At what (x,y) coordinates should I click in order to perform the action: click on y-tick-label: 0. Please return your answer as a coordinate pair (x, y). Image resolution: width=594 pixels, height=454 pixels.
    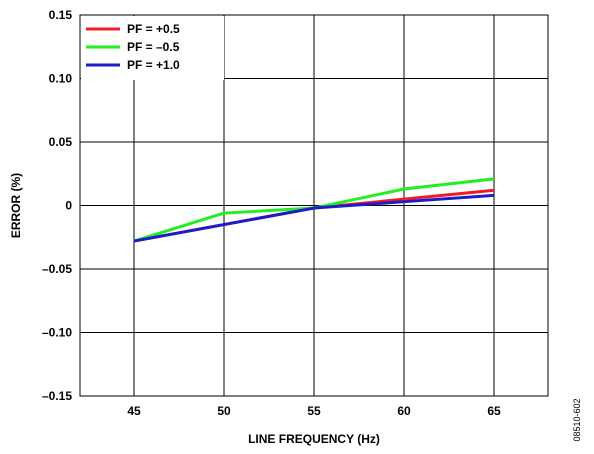
    Looking at the image, I should click on (68, 206).